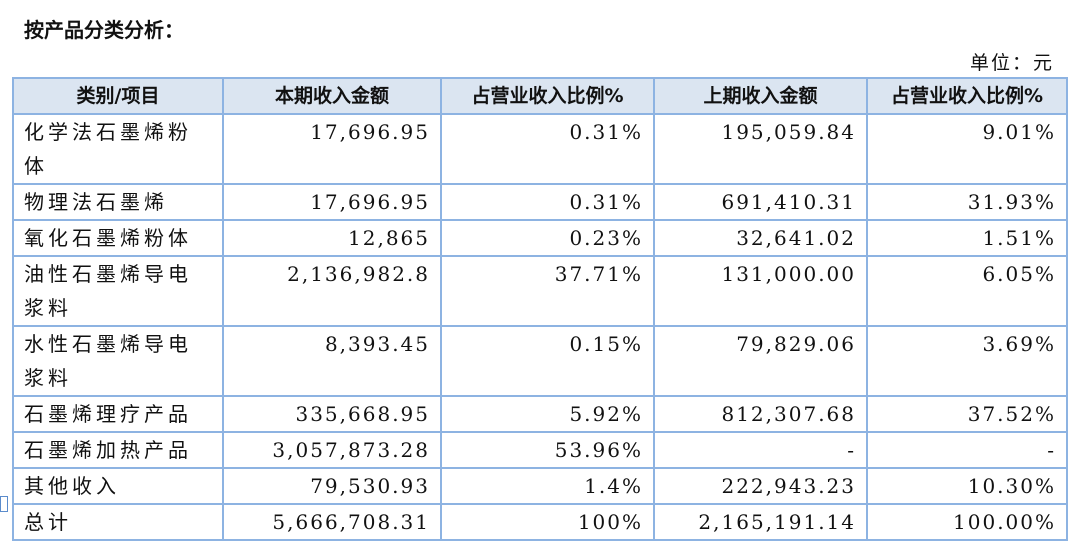  I want to click on value-cell: 131,000.00, so click(760, 291).